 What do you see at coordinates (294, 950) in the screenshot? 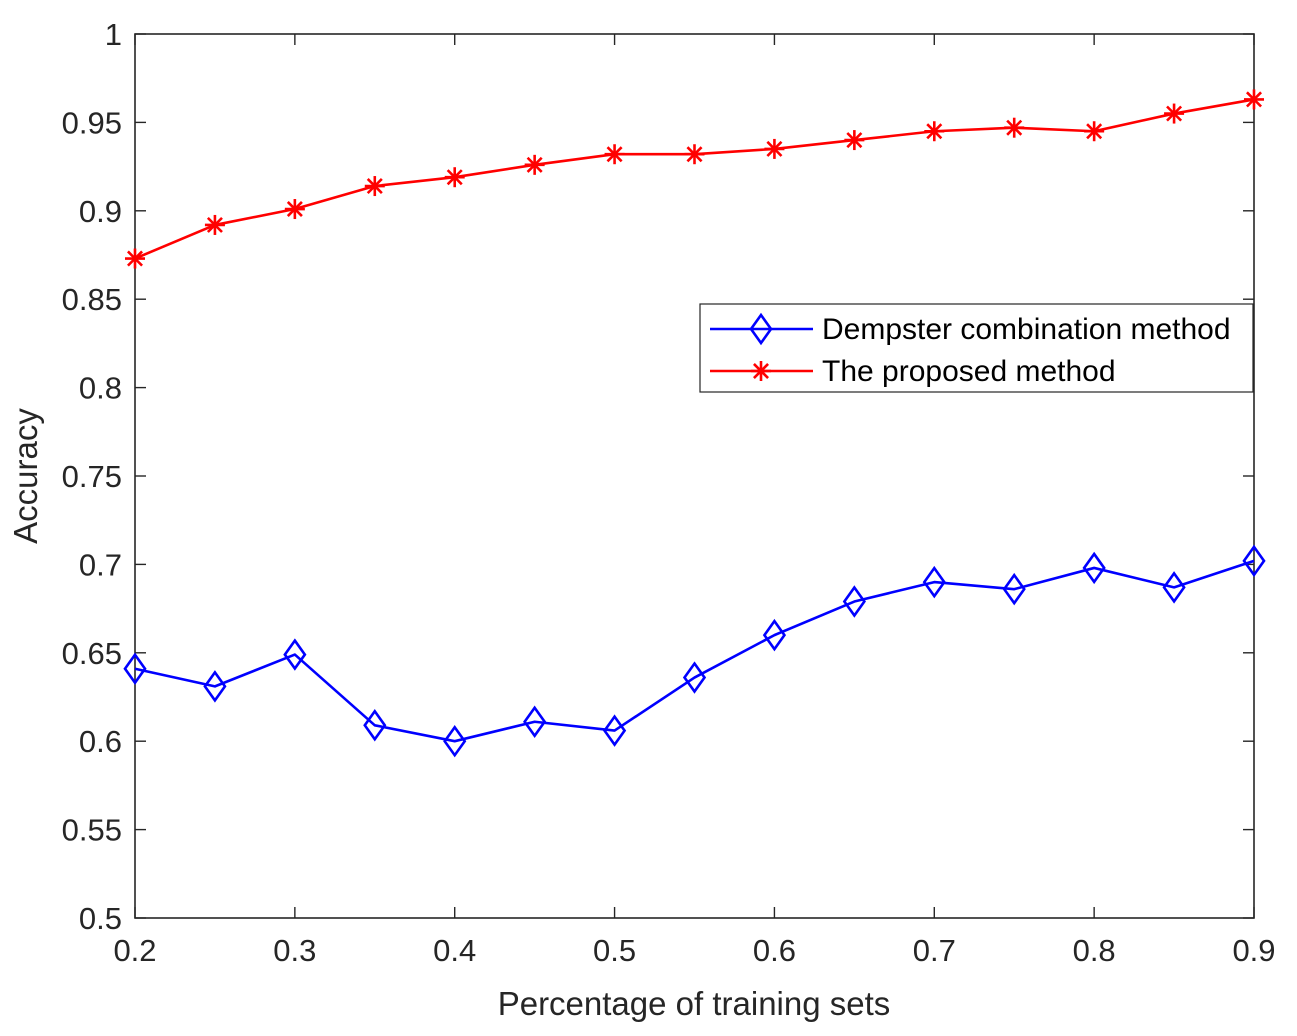
I see `x-tick-label: 0.3` at bounding box center [294, 950].